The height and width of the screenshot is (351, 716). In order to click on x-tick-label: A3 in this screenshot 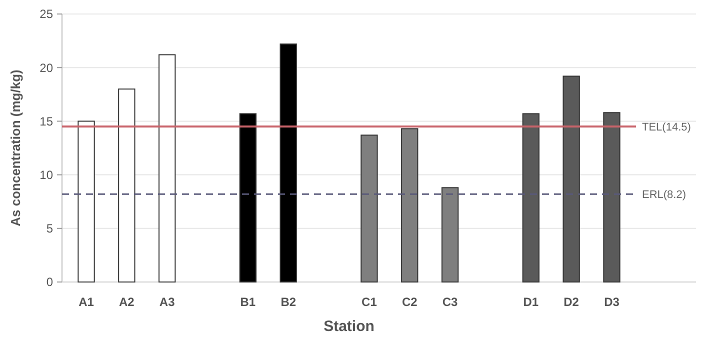, I will do `click(167, 302)`.